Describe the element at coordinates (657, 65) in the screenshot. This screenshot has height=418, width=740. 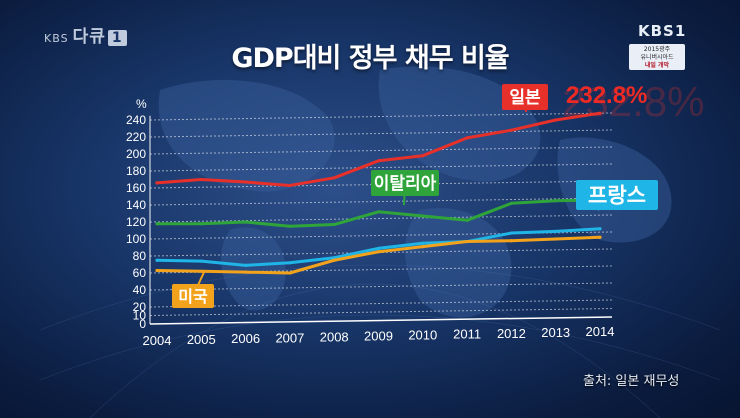
I see `promo-line3: 내일 개막` at that location.